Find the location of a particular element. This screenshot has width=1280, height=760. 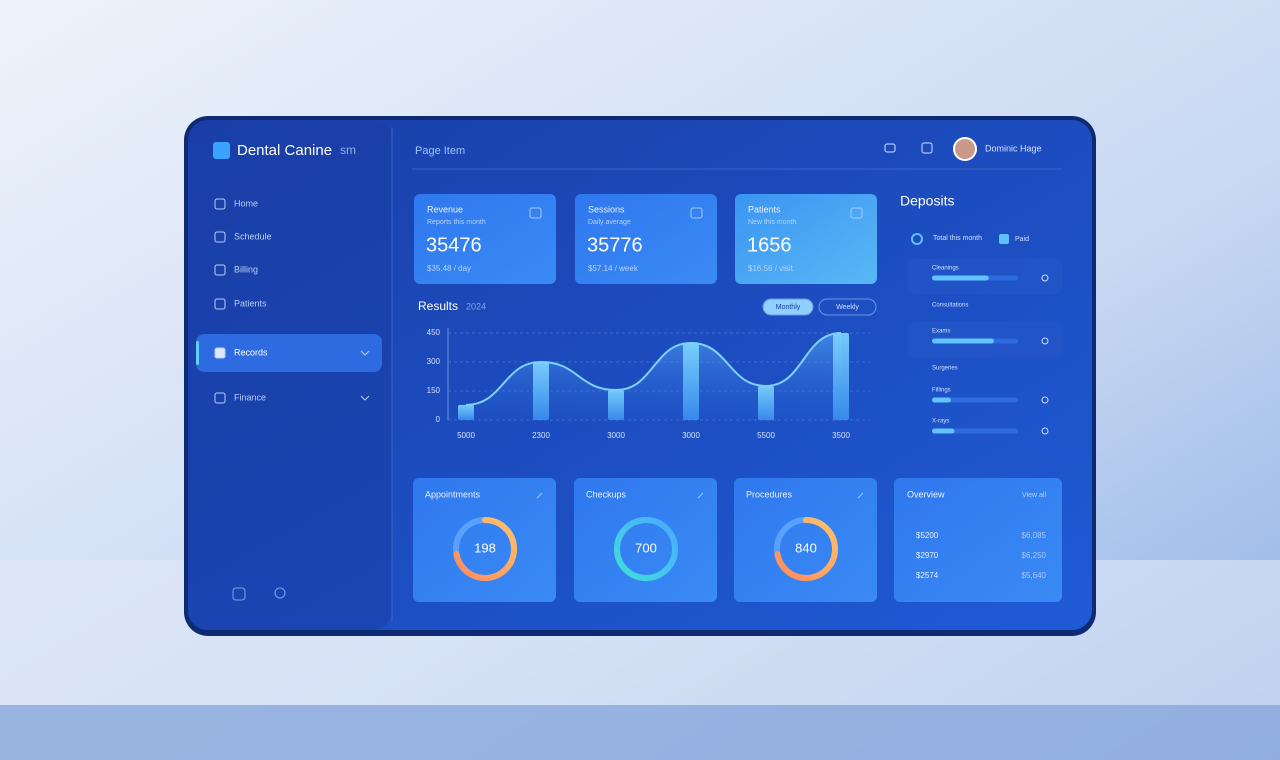

chart-subtitle: 2024 is located at coordinates (476, 306).